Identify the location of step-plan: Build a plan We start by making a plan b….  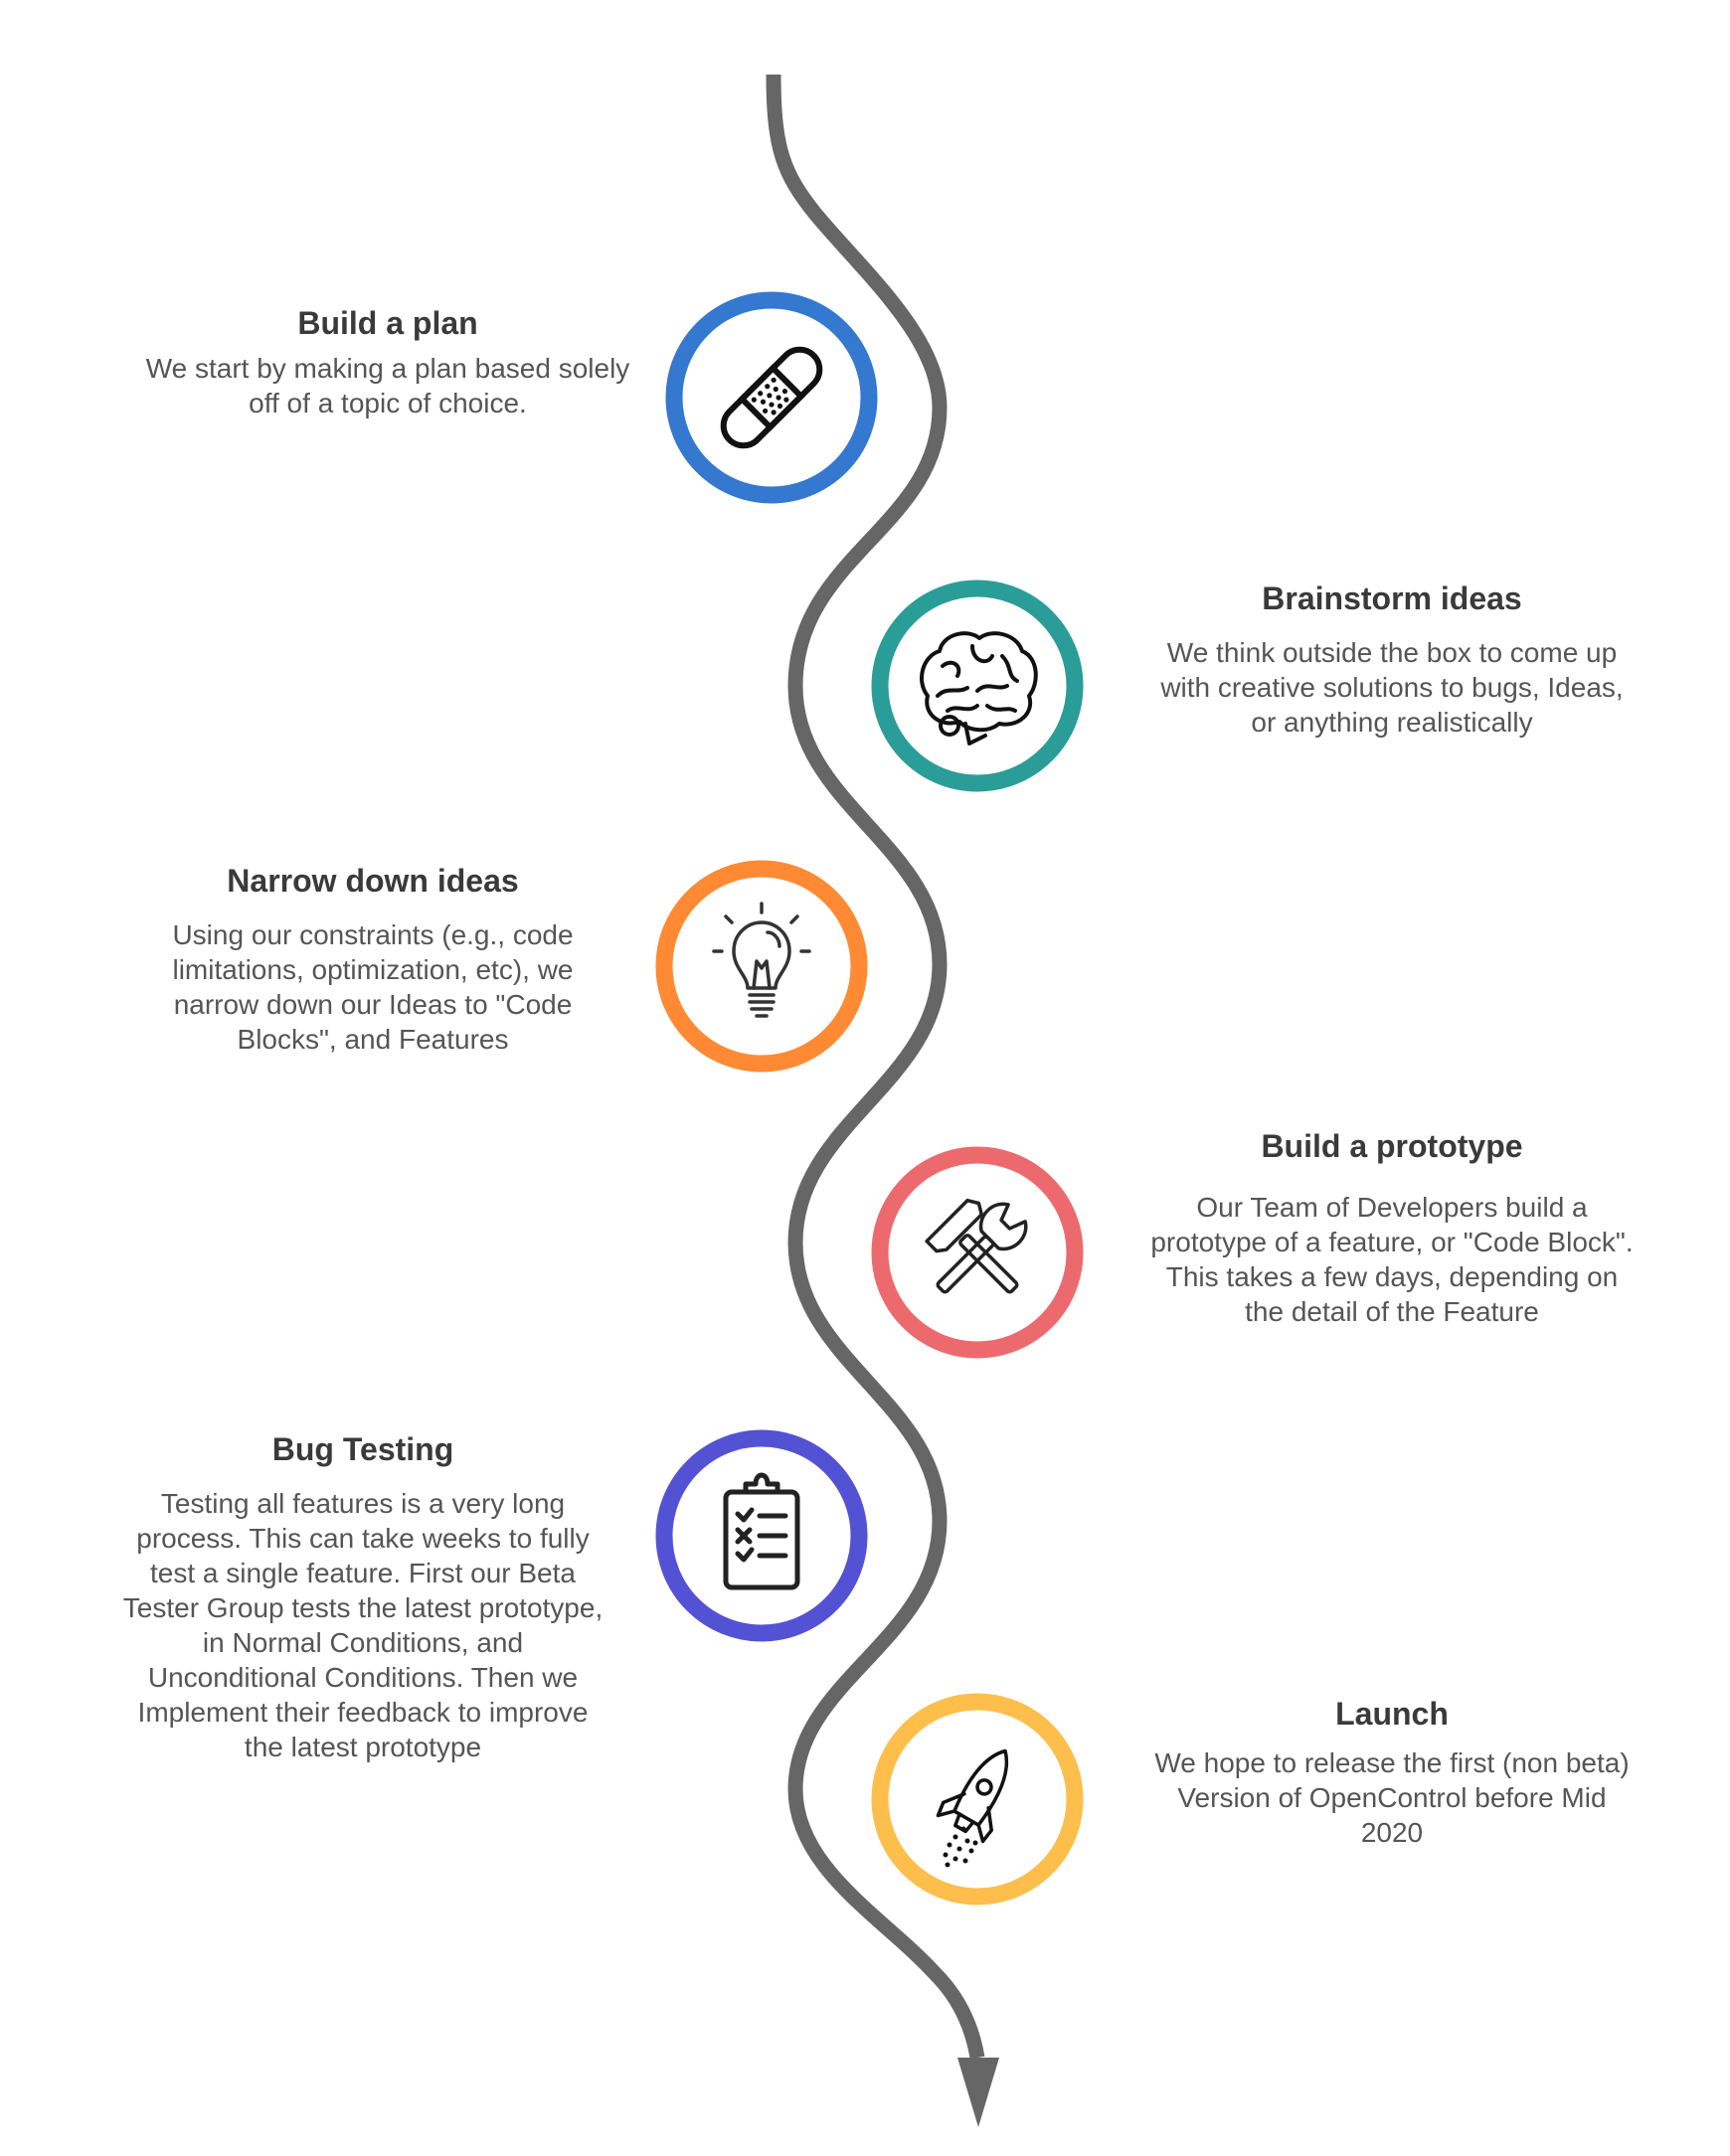
(388, 361).